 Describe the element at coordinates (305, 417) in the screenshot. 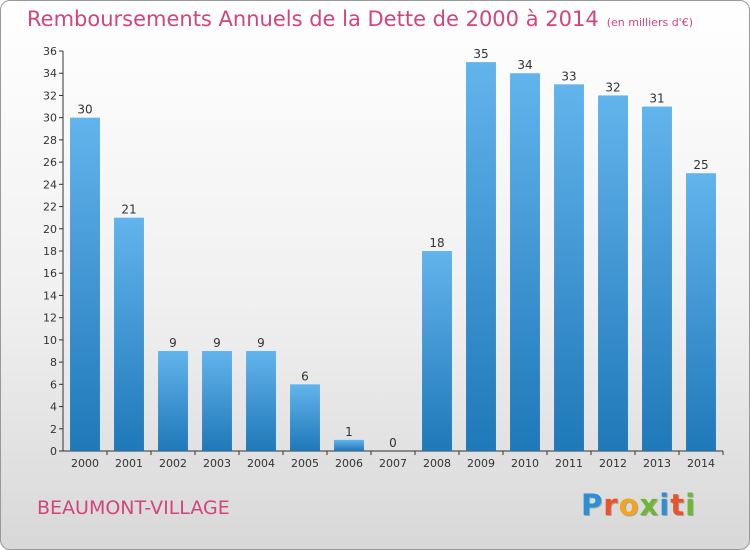

I see `bar-2005` at that location.